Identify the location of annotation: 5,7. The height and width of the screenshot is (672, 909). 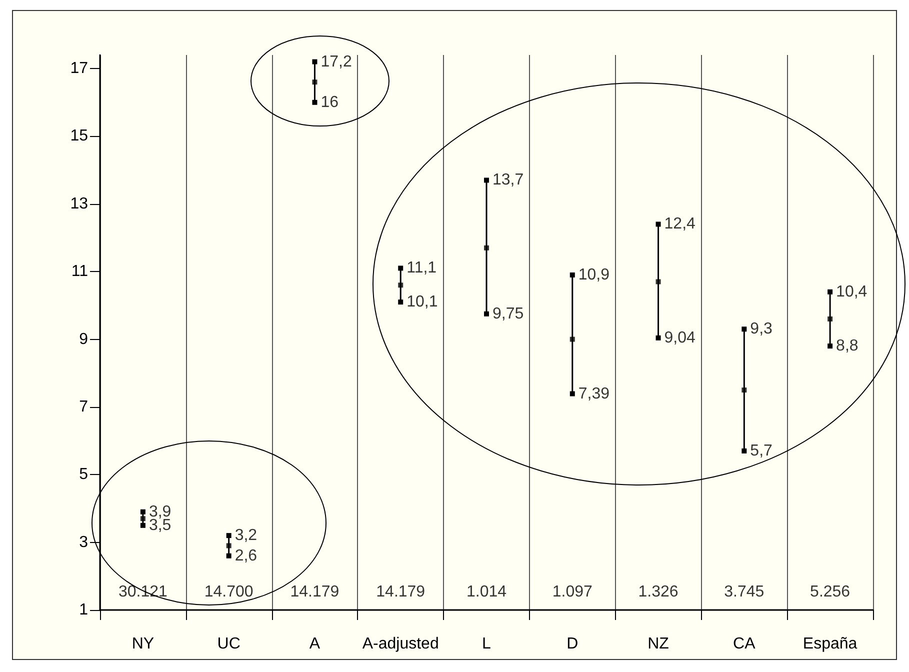
(761, 451).